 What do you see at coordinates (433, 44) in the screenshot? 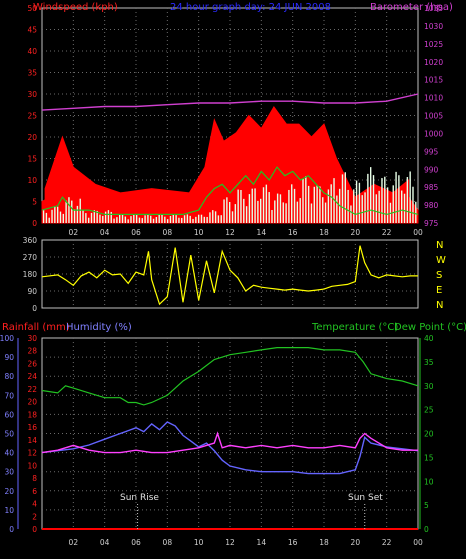
I see `baro-tick-label: 1025` at bounding box center [433, 44].